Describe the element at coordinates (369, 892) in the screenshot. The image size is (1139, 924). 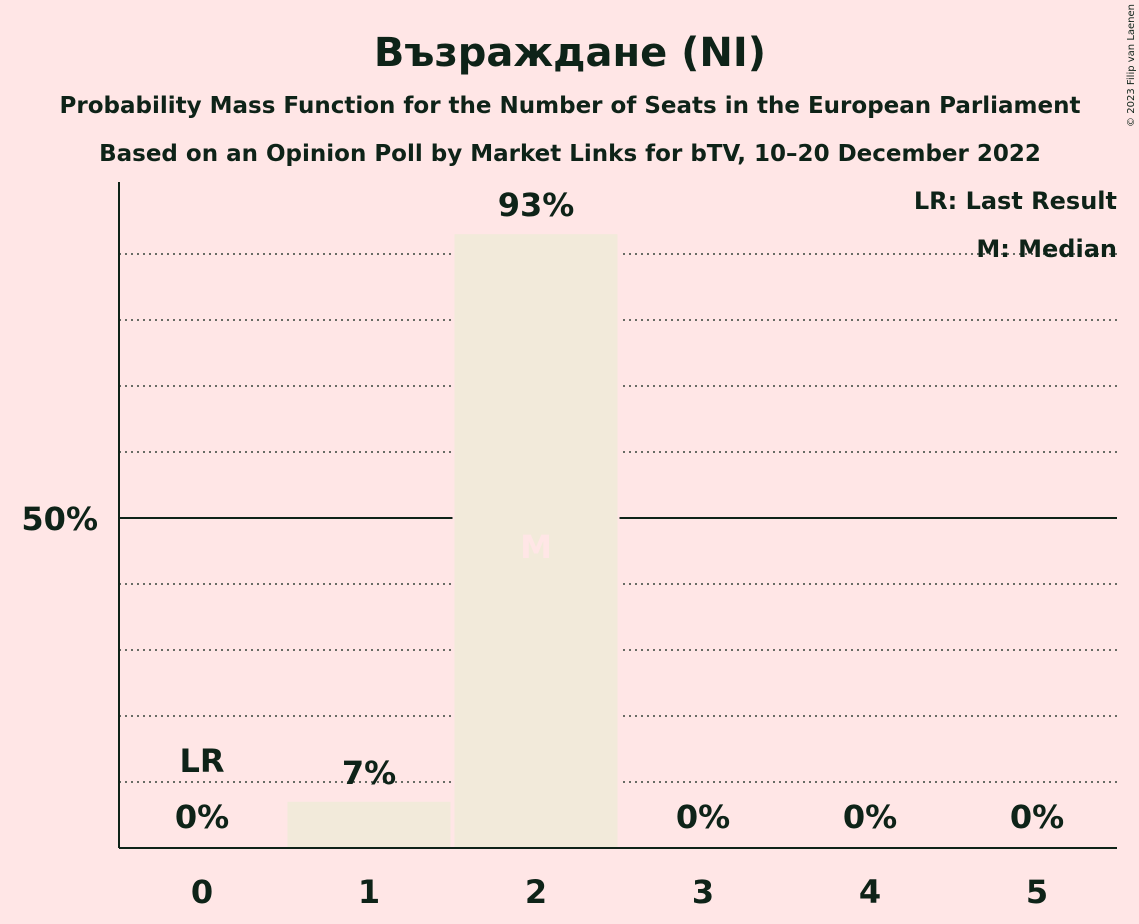
I see `x-tick-label: 1` at that location.